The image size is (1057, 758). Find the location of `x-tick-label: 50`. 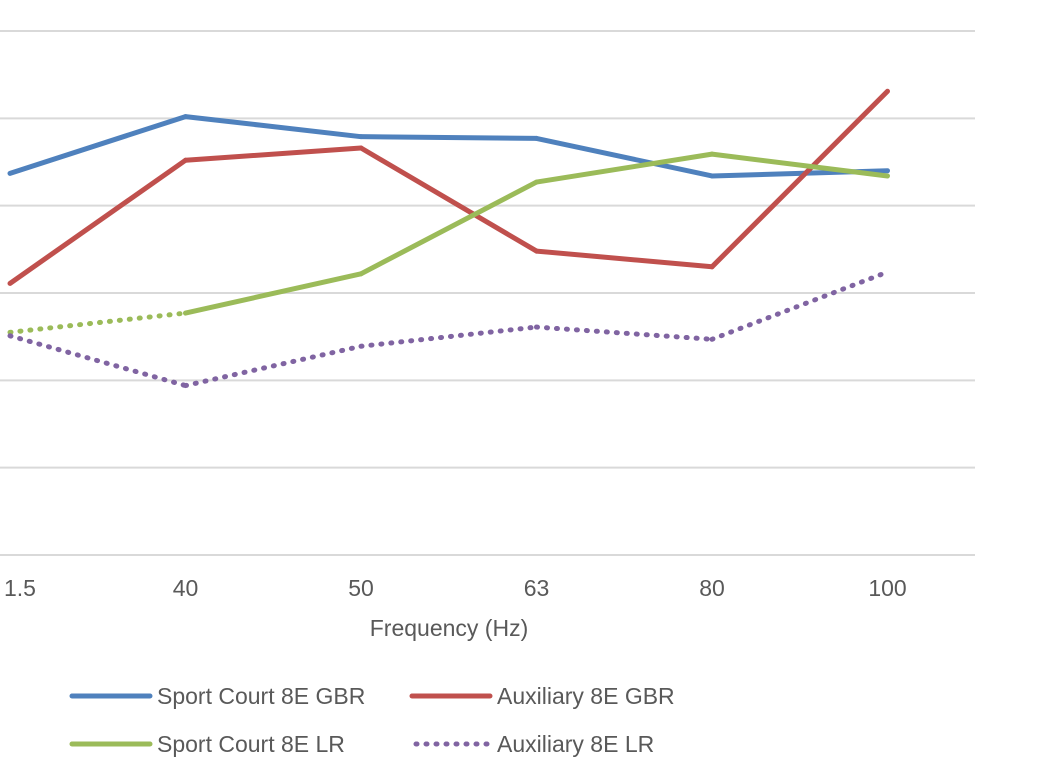

x-tick-label: 50 is located at coordinates (361, 588).